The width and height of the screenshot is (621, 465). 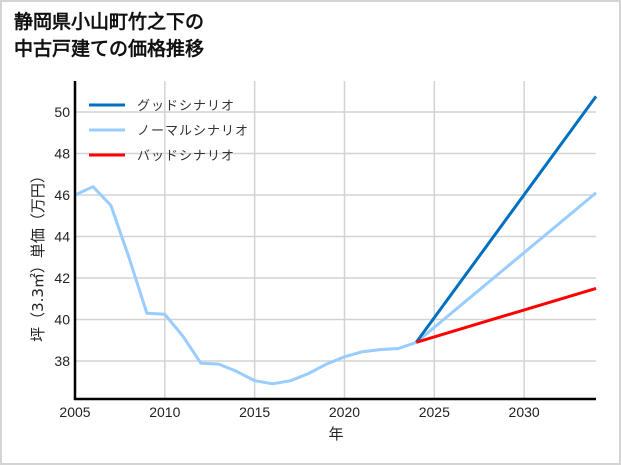 I want to click on y-tick-label: 48, so click(x=62, y=154).